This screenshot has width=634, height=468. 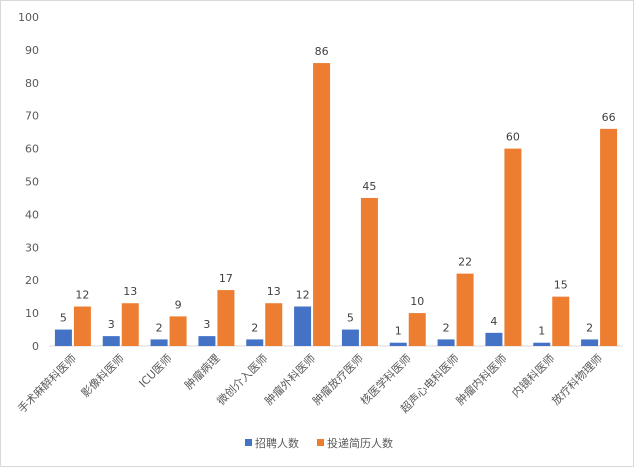 I want to click on category-label: 手术麻醉科医师, so click(x=47, y=383).